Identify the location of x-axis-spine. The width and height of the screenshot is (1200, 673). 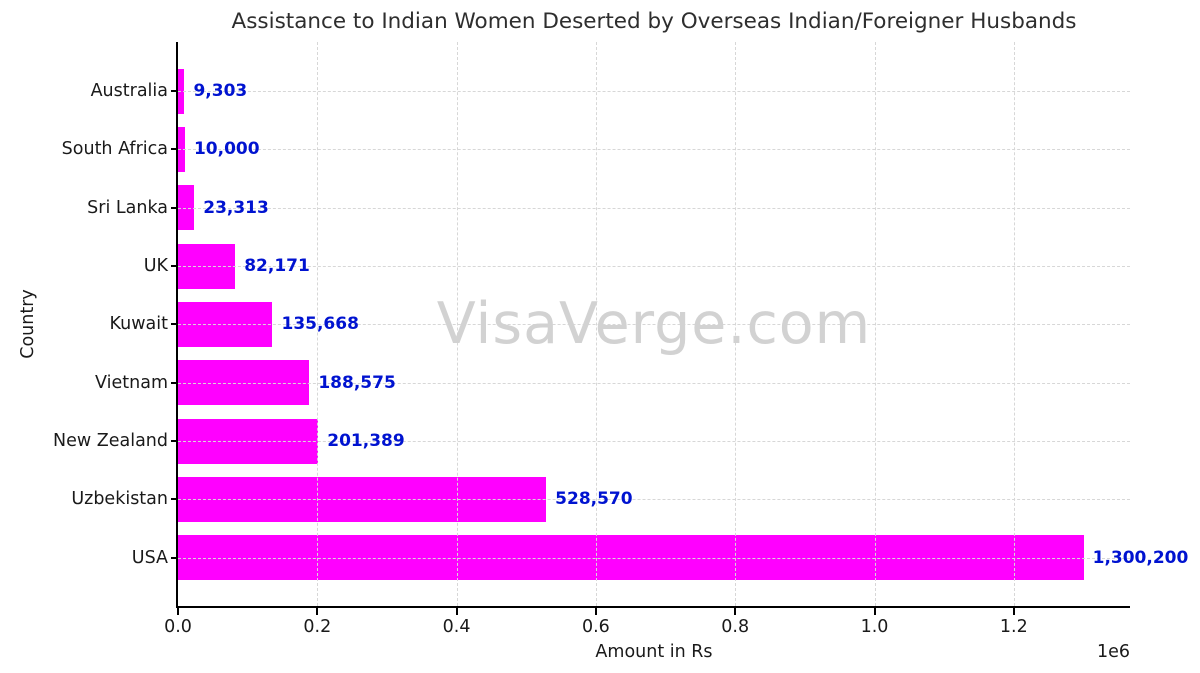
(653, 607).